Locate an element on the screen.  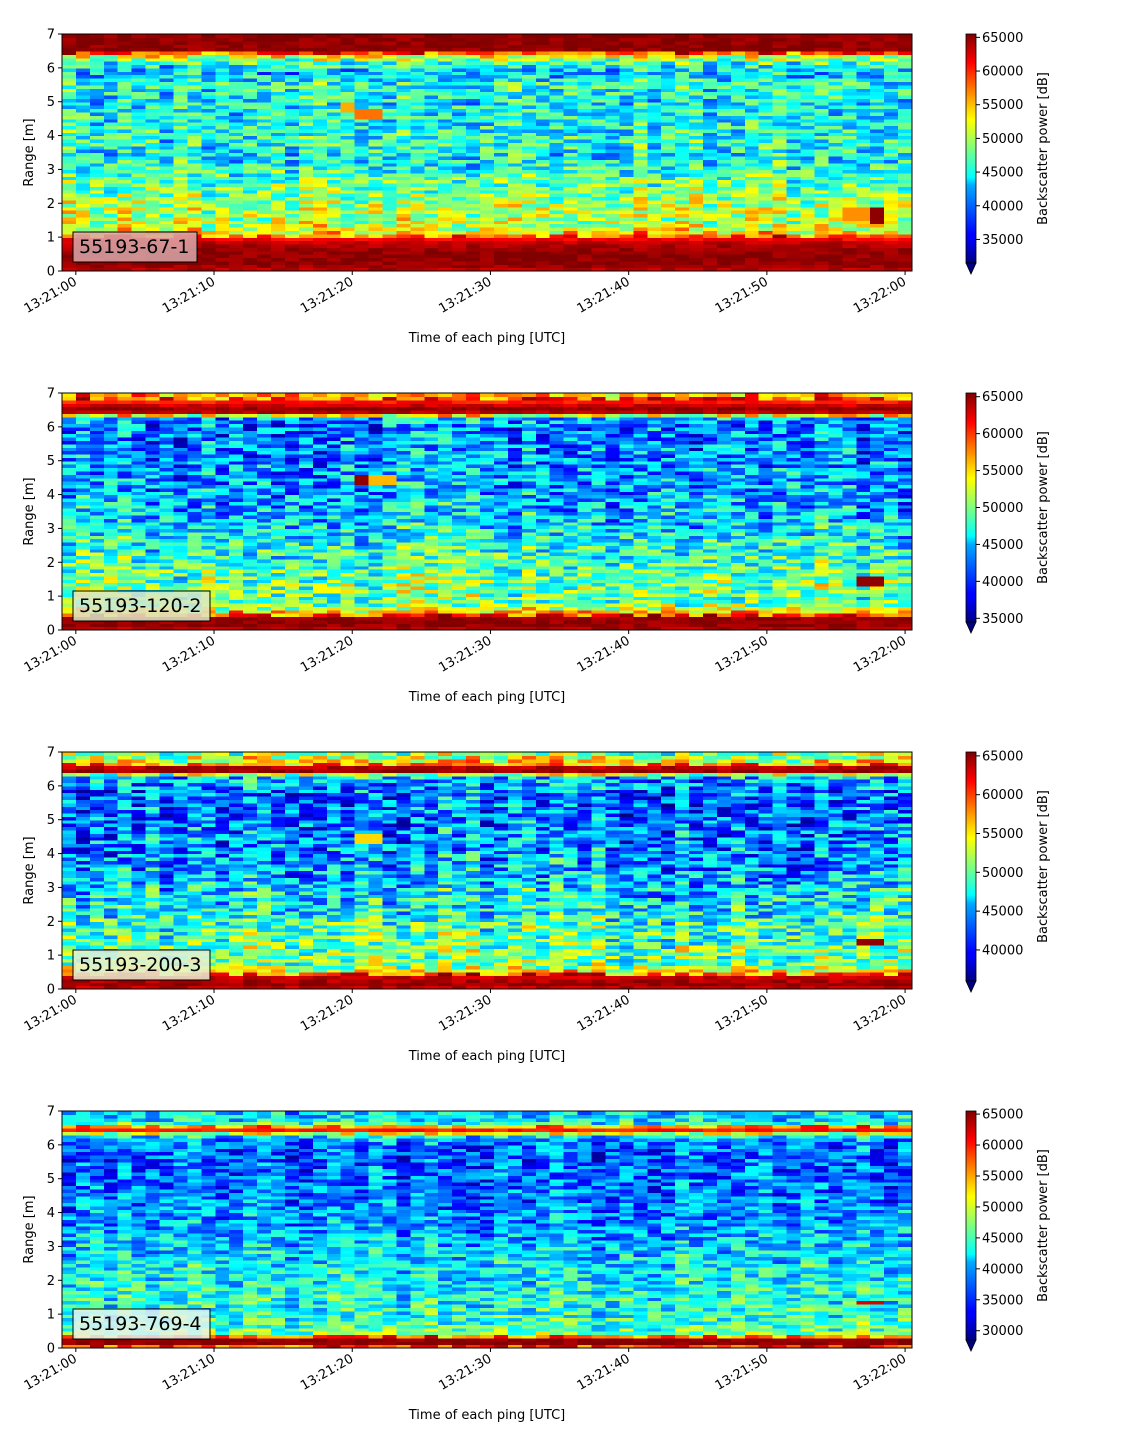
x-tick-label: 13:21:00 is located at coordinates (51, 295).